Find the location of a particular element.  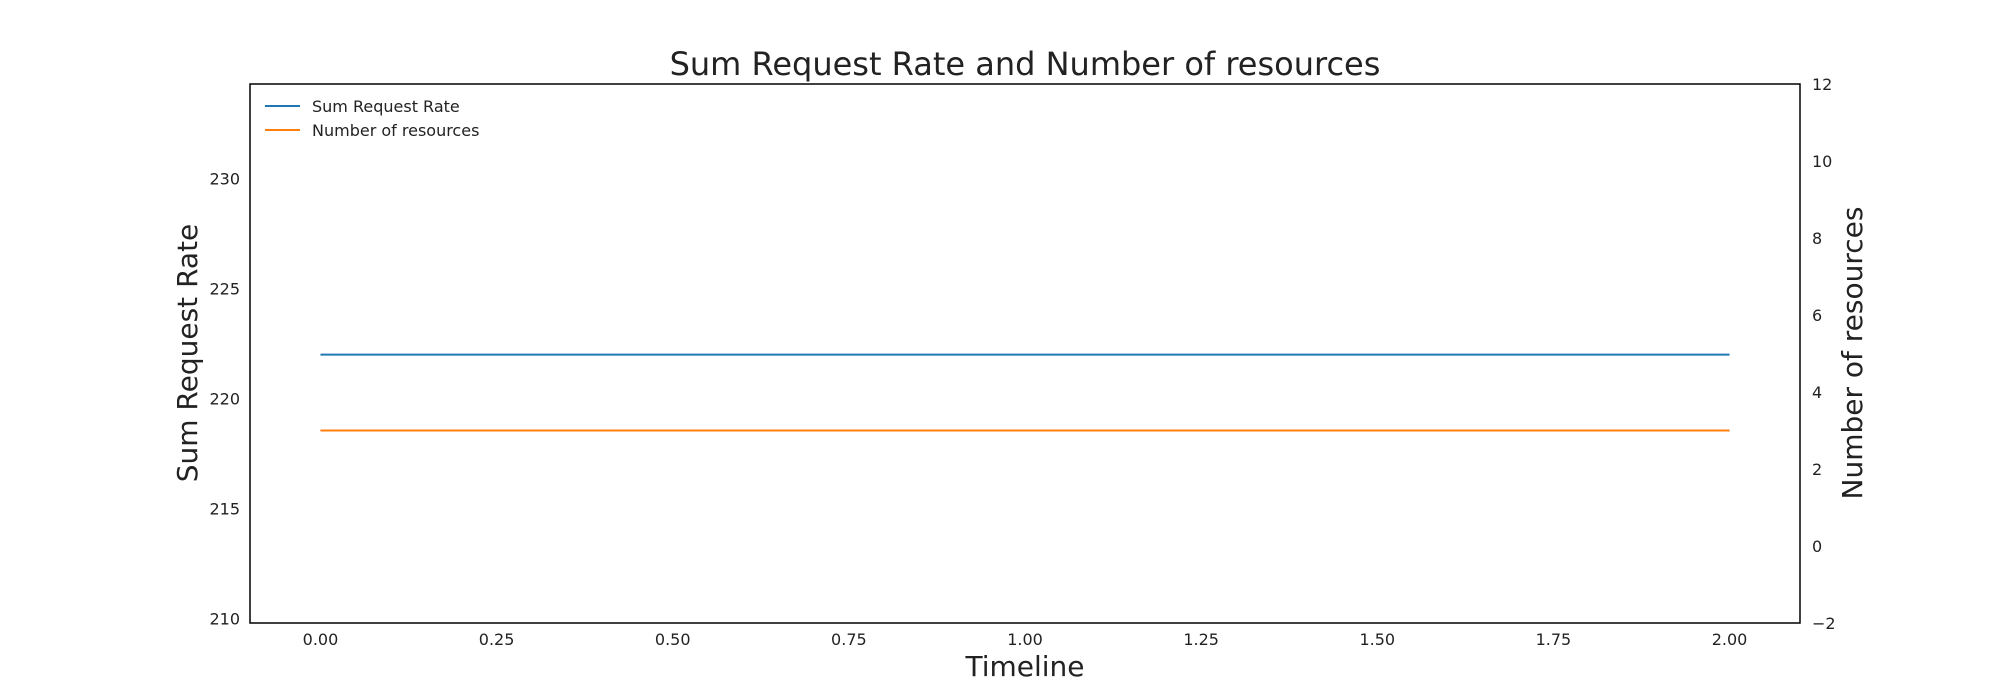

legend-label: Number of resources is located at coordinates (395, 130).